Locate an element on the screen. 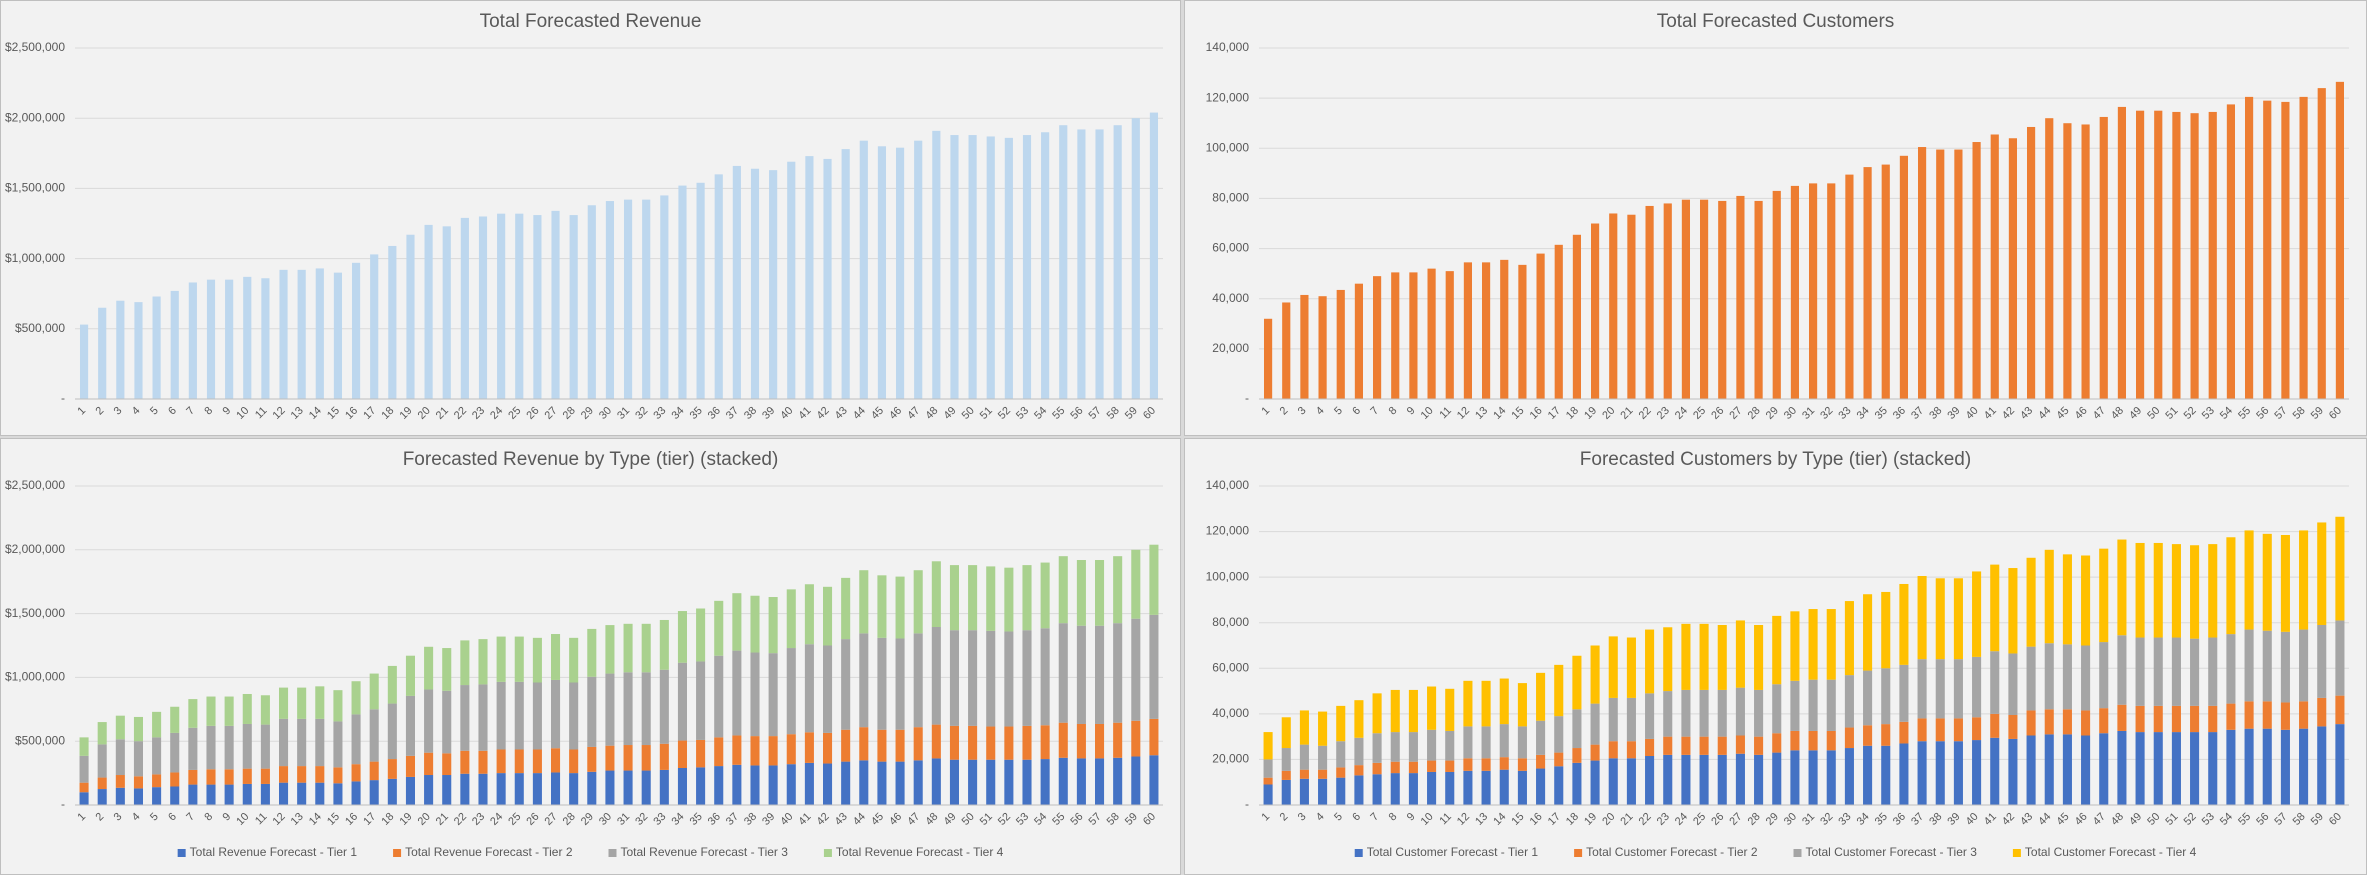  y-tick-label: 100,000 is located at coordinates (1228, 147).